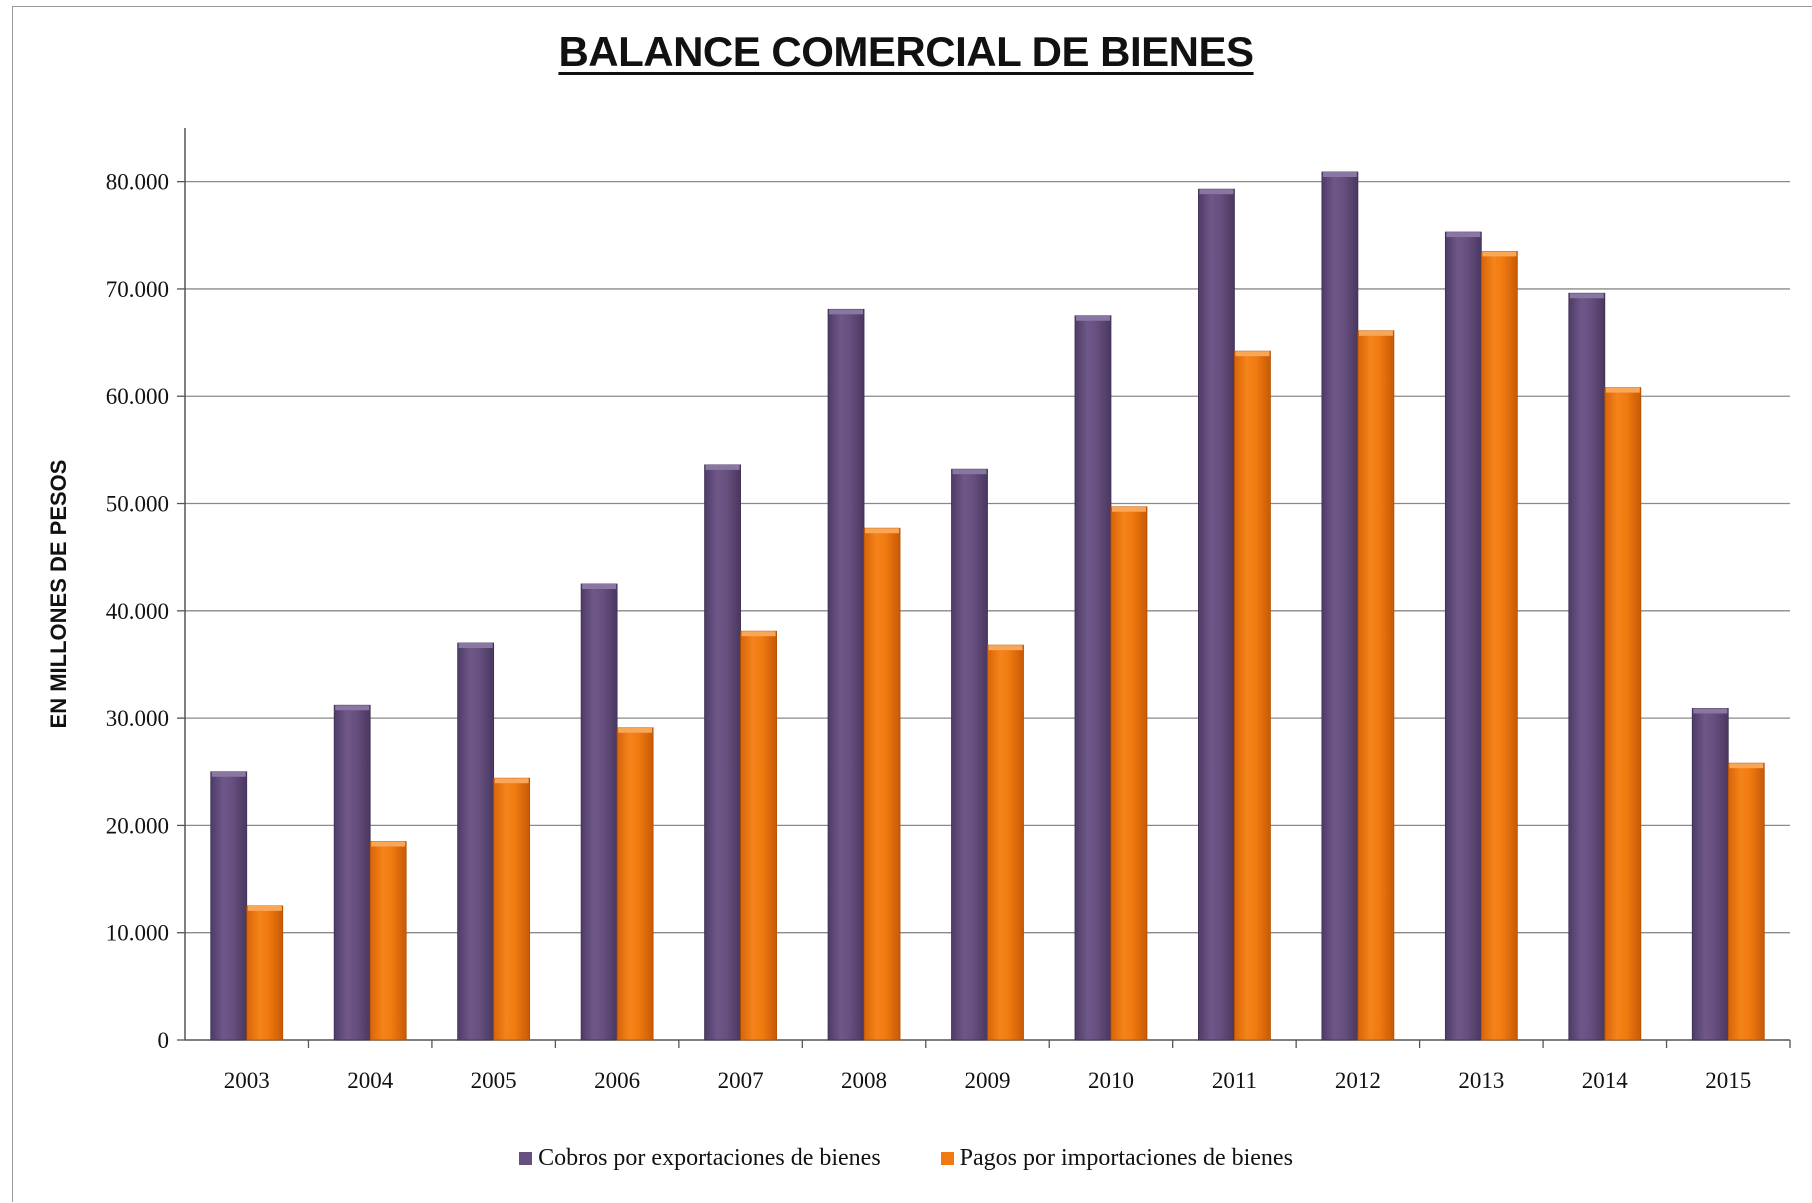 This screenshot has height=1203, width=1812. I want to click on y-tick-label: 10.000, so click(137, 933).